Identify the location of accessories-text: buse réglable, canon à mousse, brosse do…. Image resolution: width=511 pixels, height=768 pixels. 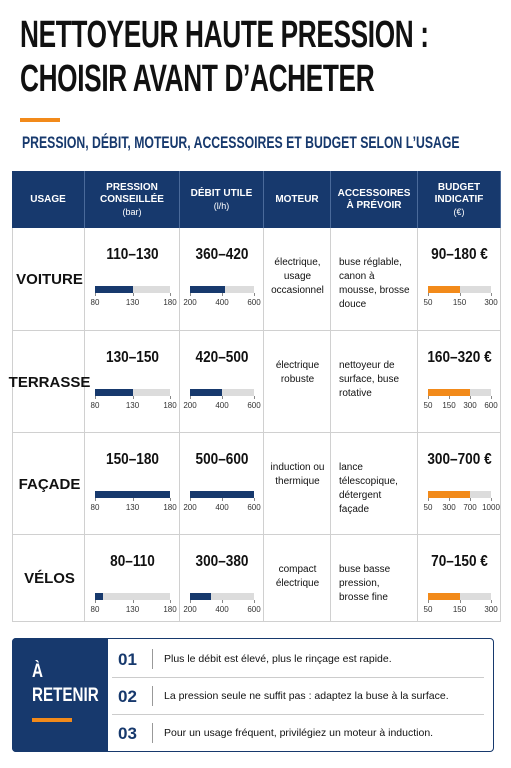
(374, 283).